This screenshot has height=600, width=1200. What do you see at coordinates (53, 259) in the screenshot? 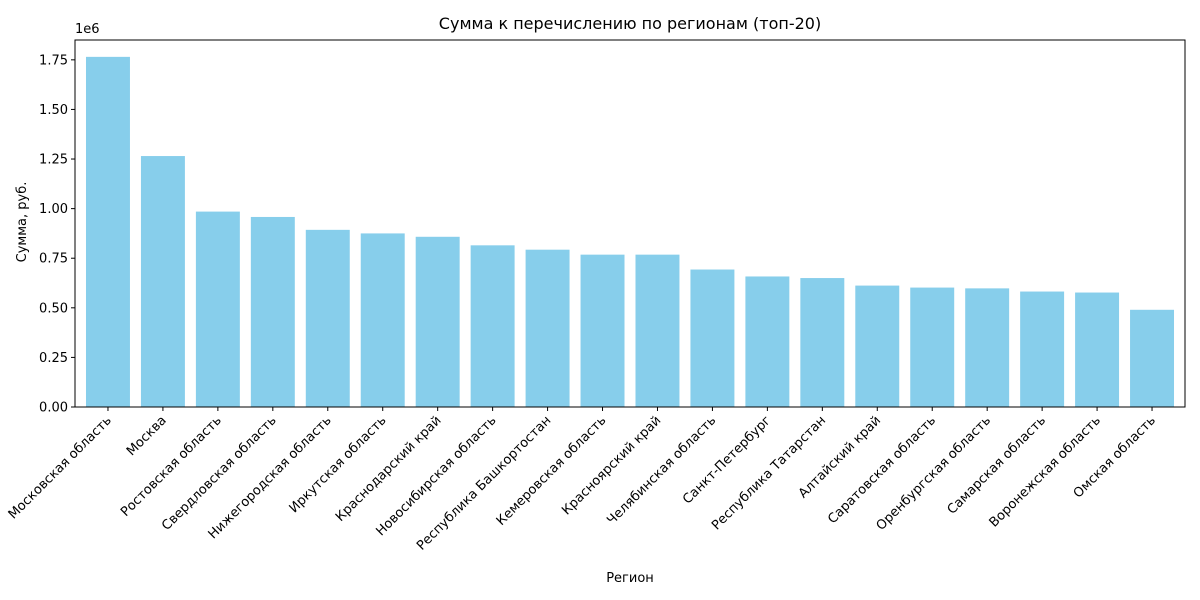
I see `y-tick-label: 0.75` at bounding box center [53, 259].